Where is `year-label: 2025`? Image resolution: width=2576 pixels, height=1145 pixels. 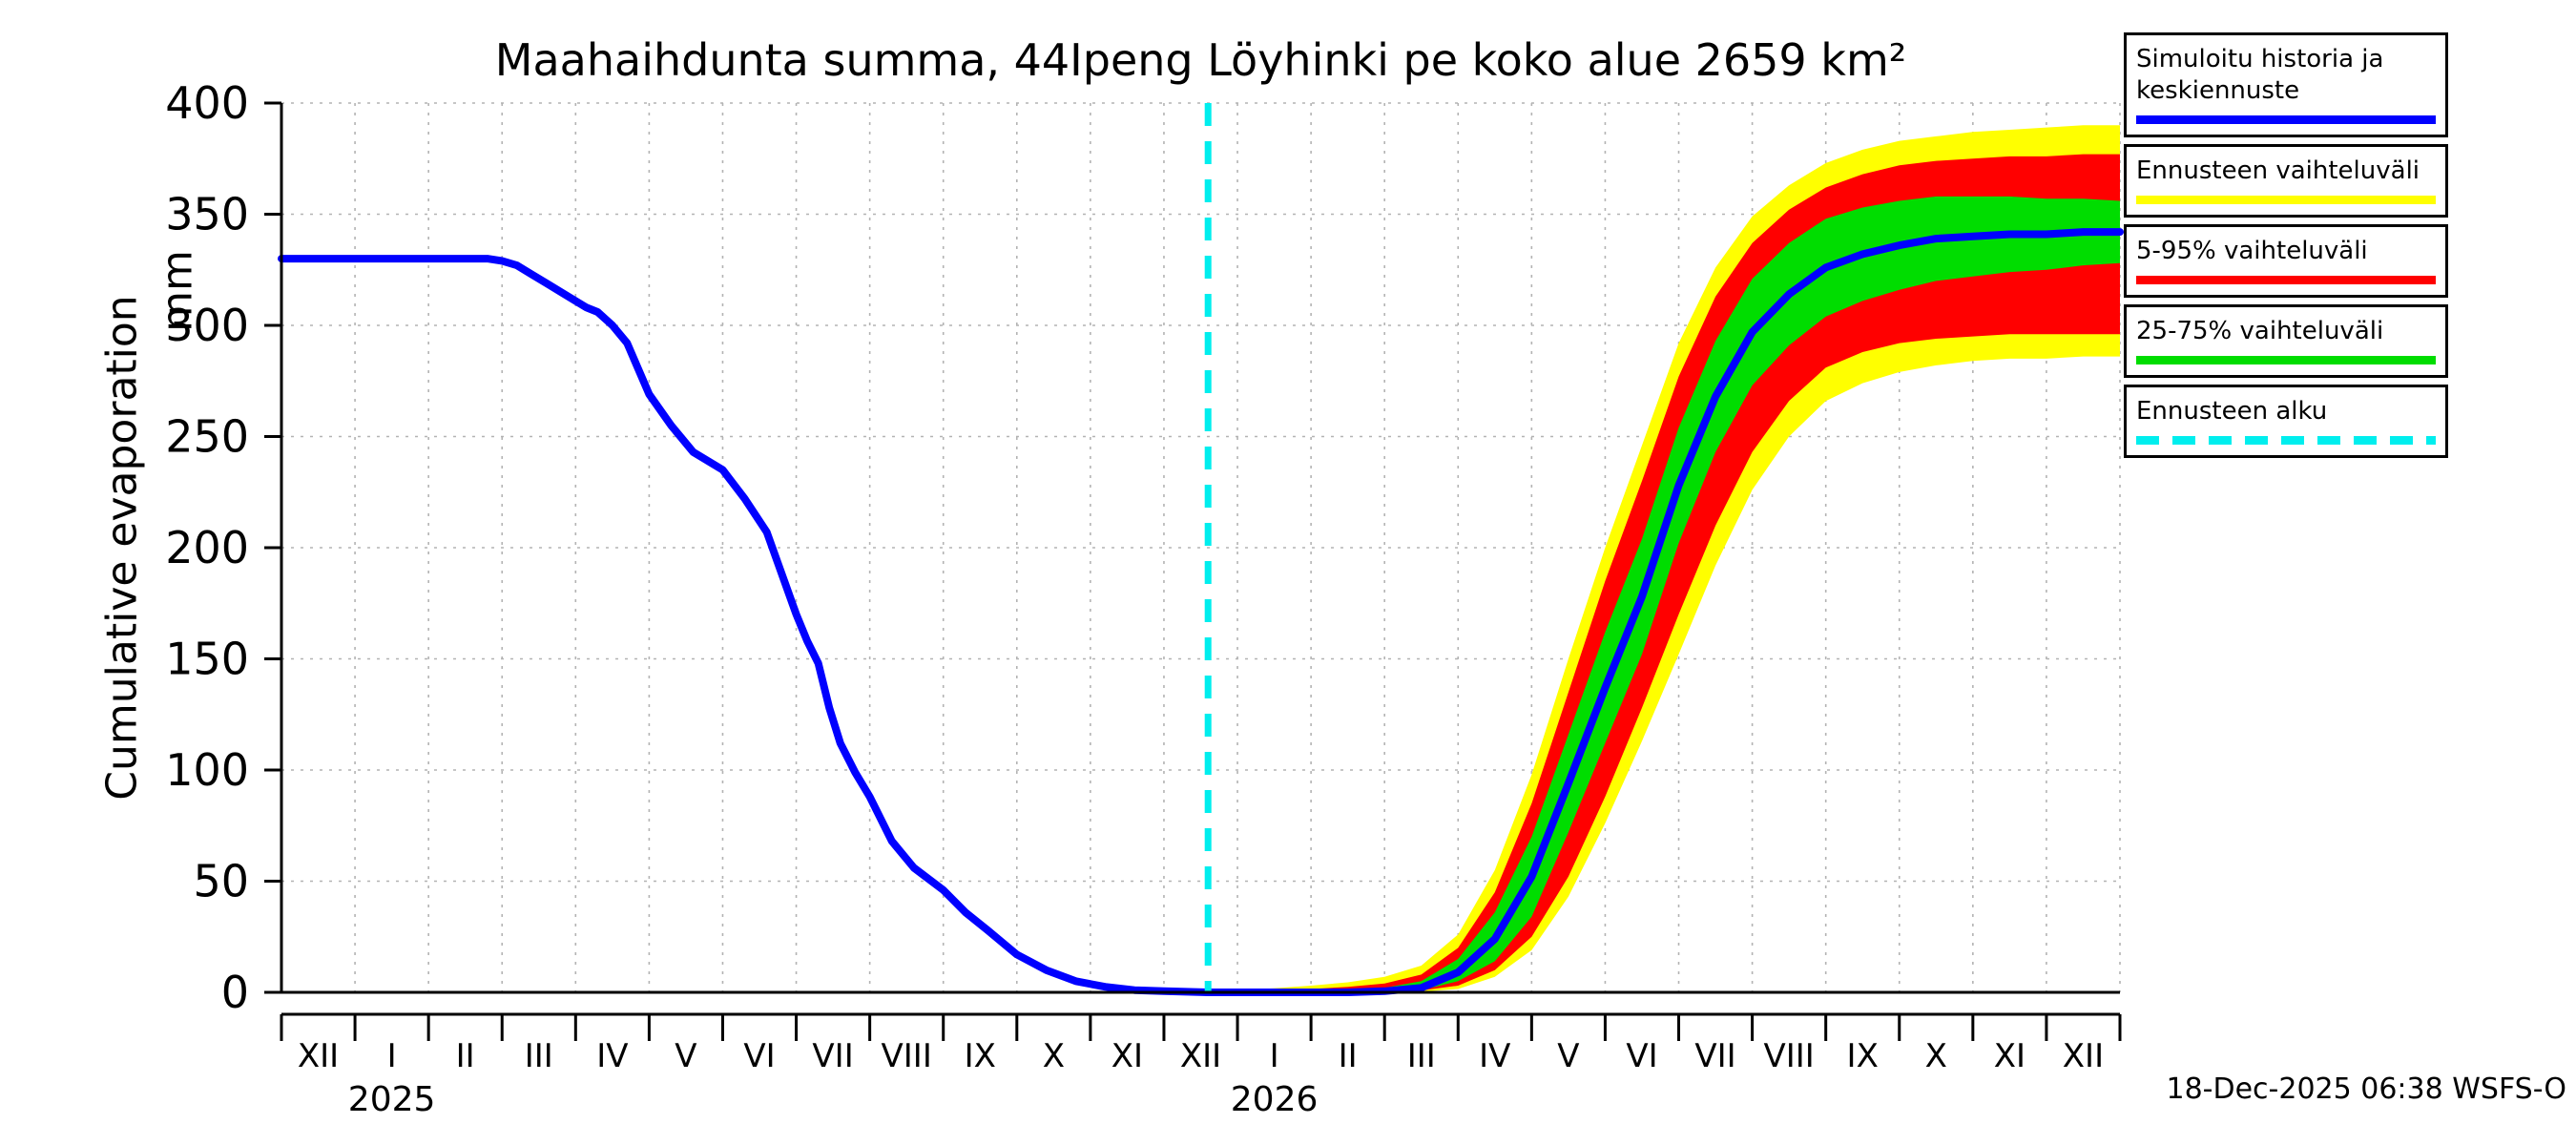
year-label: 2025 is located at coordinates (392, 1099).